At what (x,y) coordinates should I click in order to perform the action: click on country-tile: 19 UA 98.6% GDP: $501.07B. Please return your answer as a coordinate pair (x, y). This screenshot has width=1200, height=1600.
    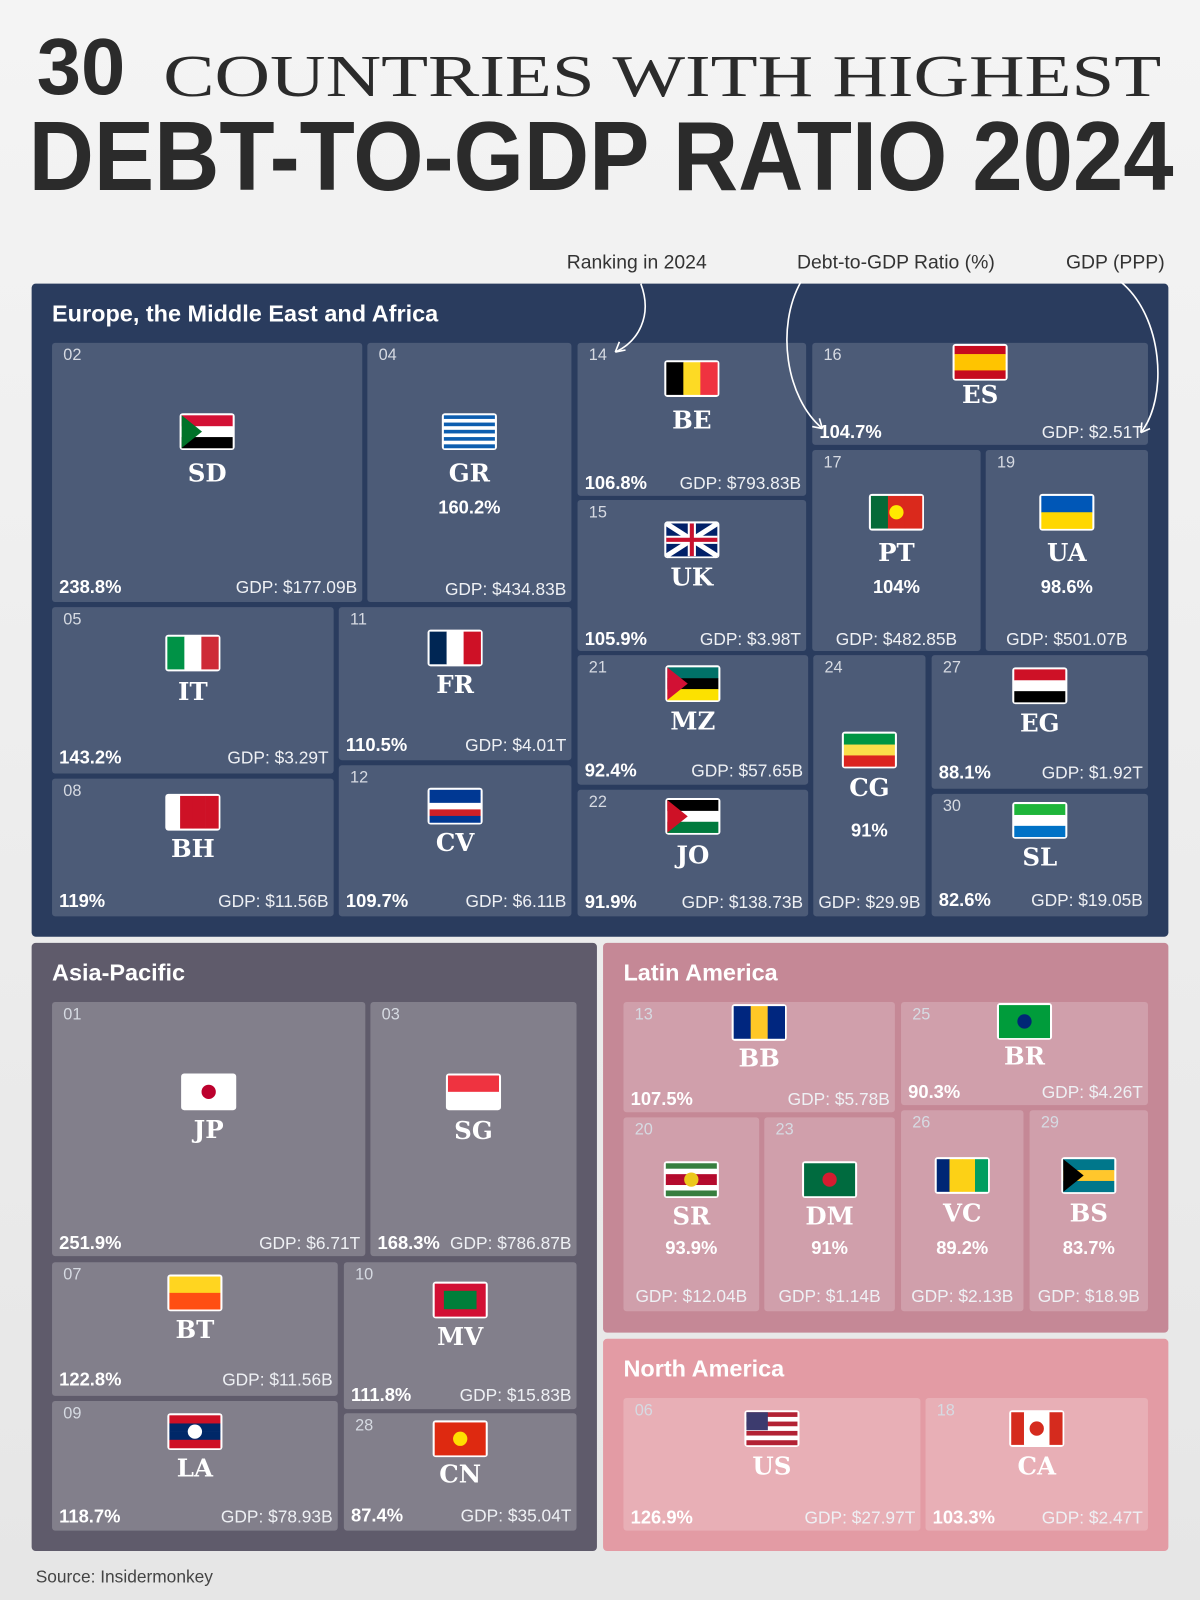
    Looking at the image, I should click on (1066, 551).